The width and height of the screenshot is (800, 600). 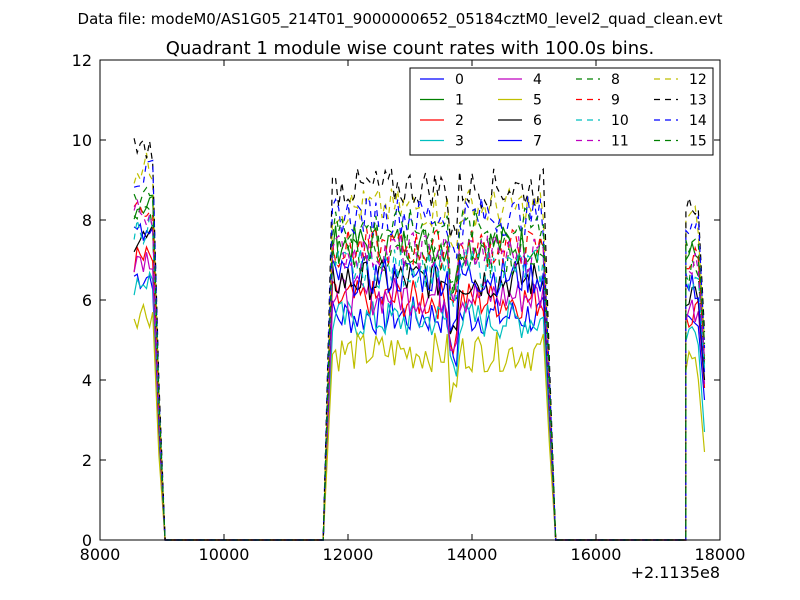 I want to click on x-tick-label: 16000, so click(x=596, y=554).